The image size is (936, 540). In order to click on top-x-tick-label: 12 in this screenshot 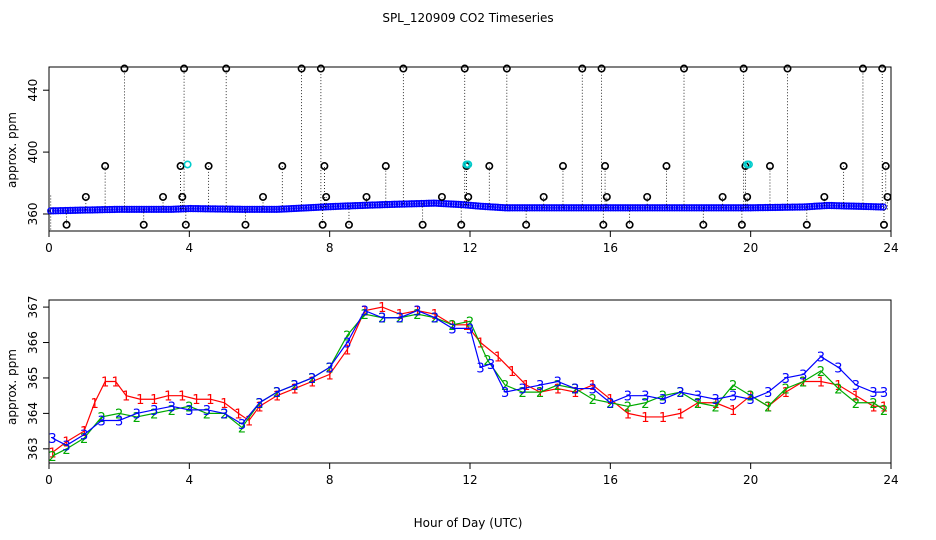, I will do `click(469, 248)`.